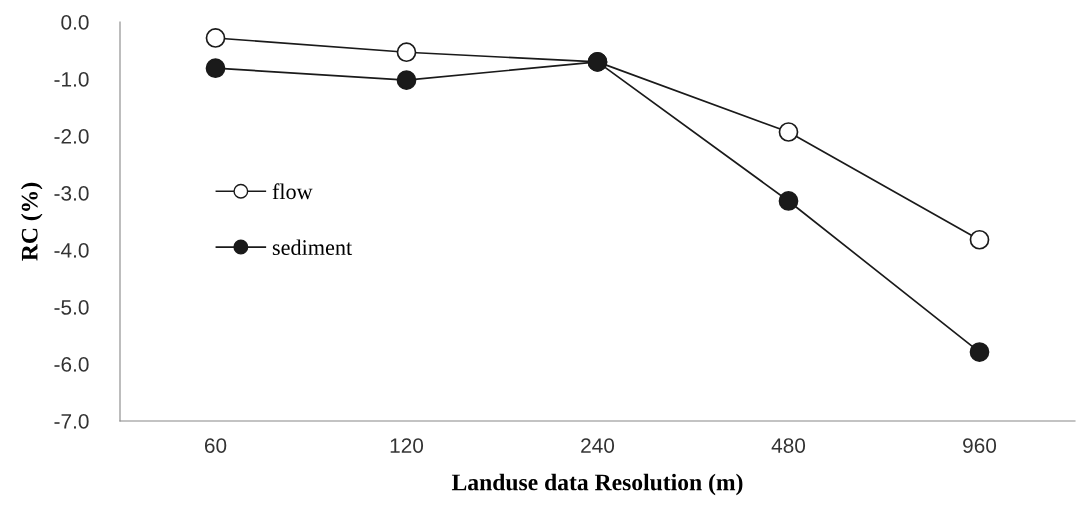 The height and width of the screenshot is (521, 1078). What do you see at coordinates (598, 445) in the screenshot?
I see `x-tick-label: 240` at bounding box center [598, 445].